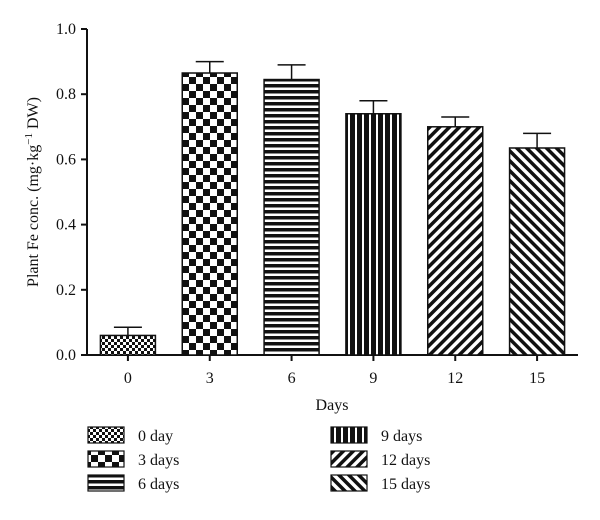  I want to click on y-tick-label: 0.2, so click(66, 290).